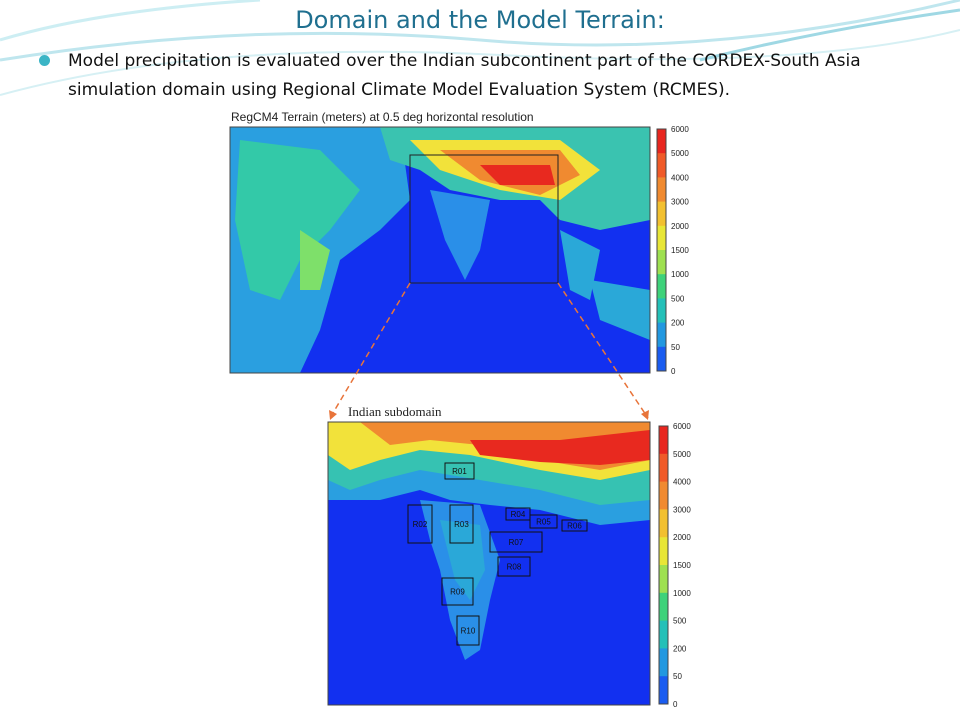 This screenshot has height=720, width=960. I want to click on subdomain-label: Indian subdomain, so click(395, 411).